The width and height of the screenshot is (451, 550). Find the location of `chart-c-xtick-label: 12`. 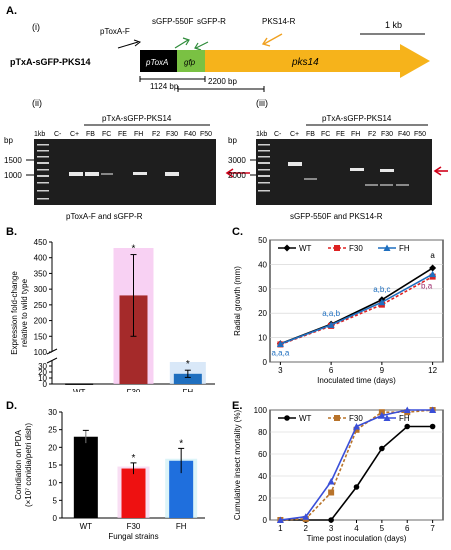

chart-c-xtick-label: 12 is located at coordinates (432, 370).